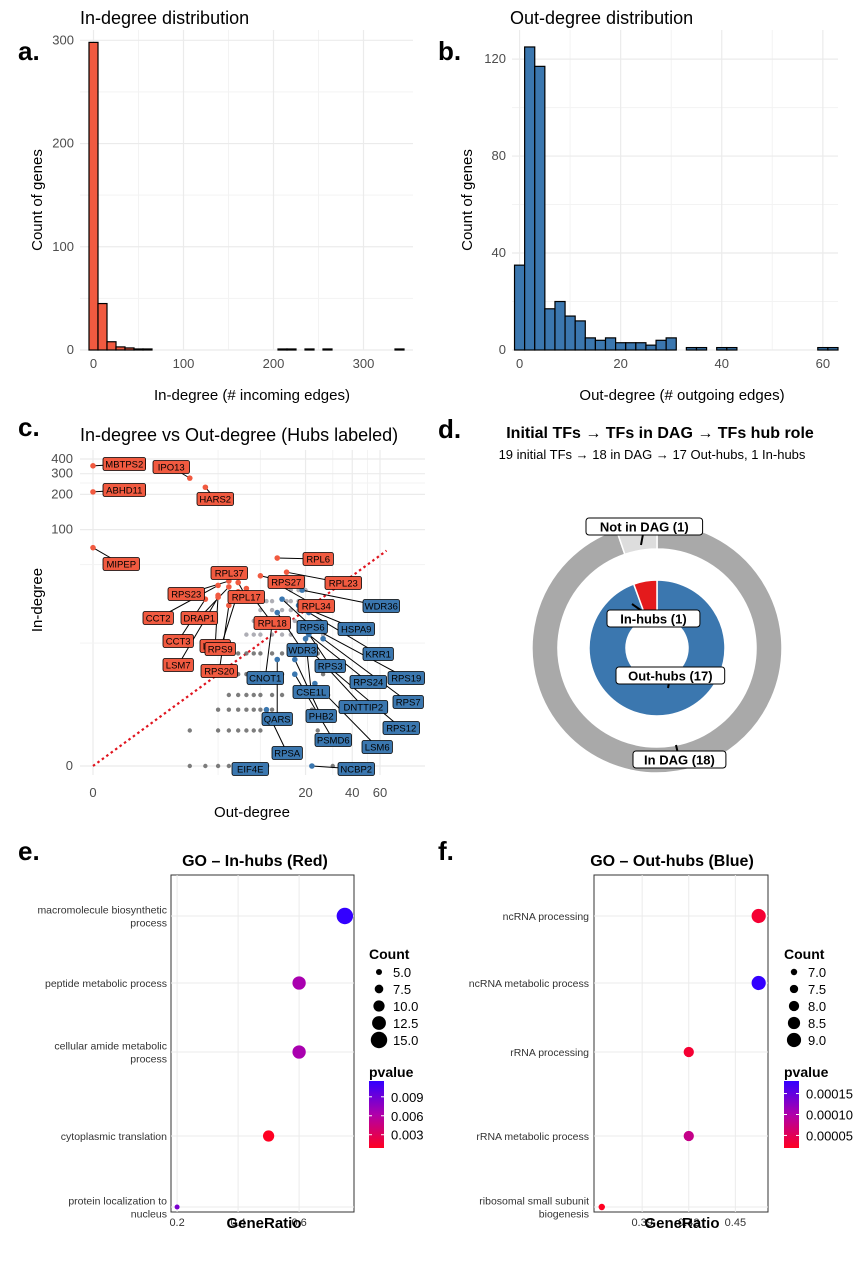 This screenshot has width=863, height=1261. I want to click on size-legend-label: 12.5, so click(405, 1023).